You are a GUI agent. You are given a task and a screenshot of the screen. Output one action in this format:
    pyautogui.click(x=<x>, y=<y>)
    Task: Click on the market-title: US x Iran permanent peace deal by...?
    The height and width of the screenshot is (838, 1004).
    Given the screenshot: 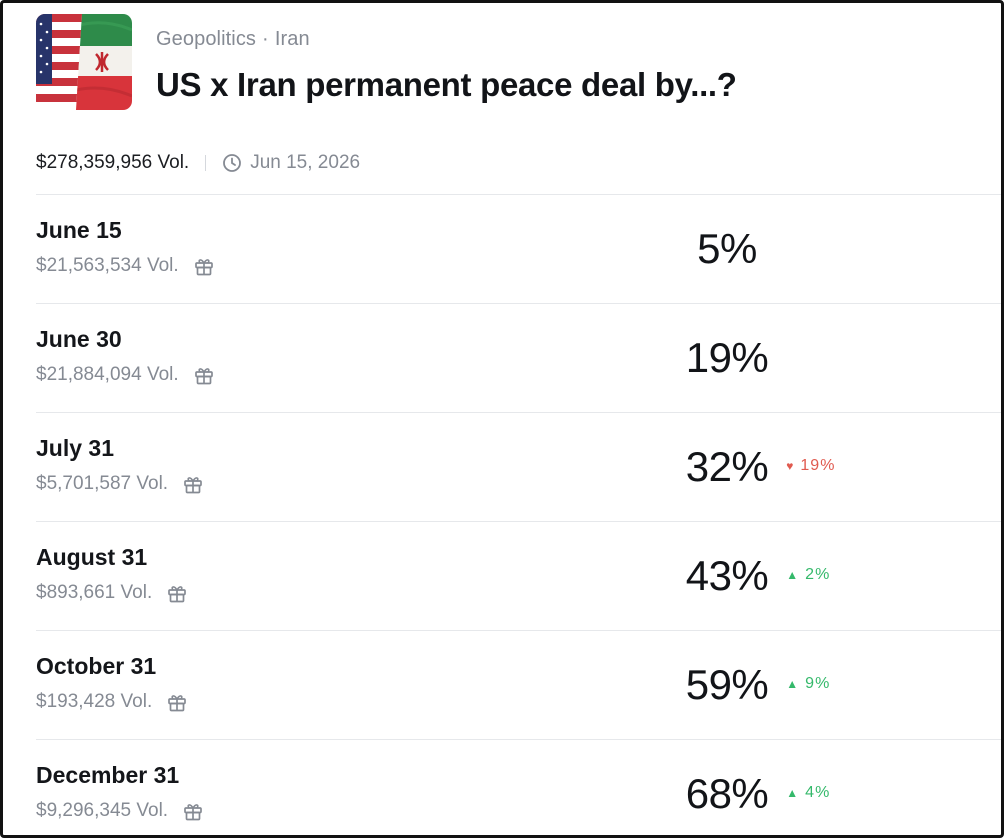 What is the action you would take?
    pyautogui.click(x=446, y=84)
    